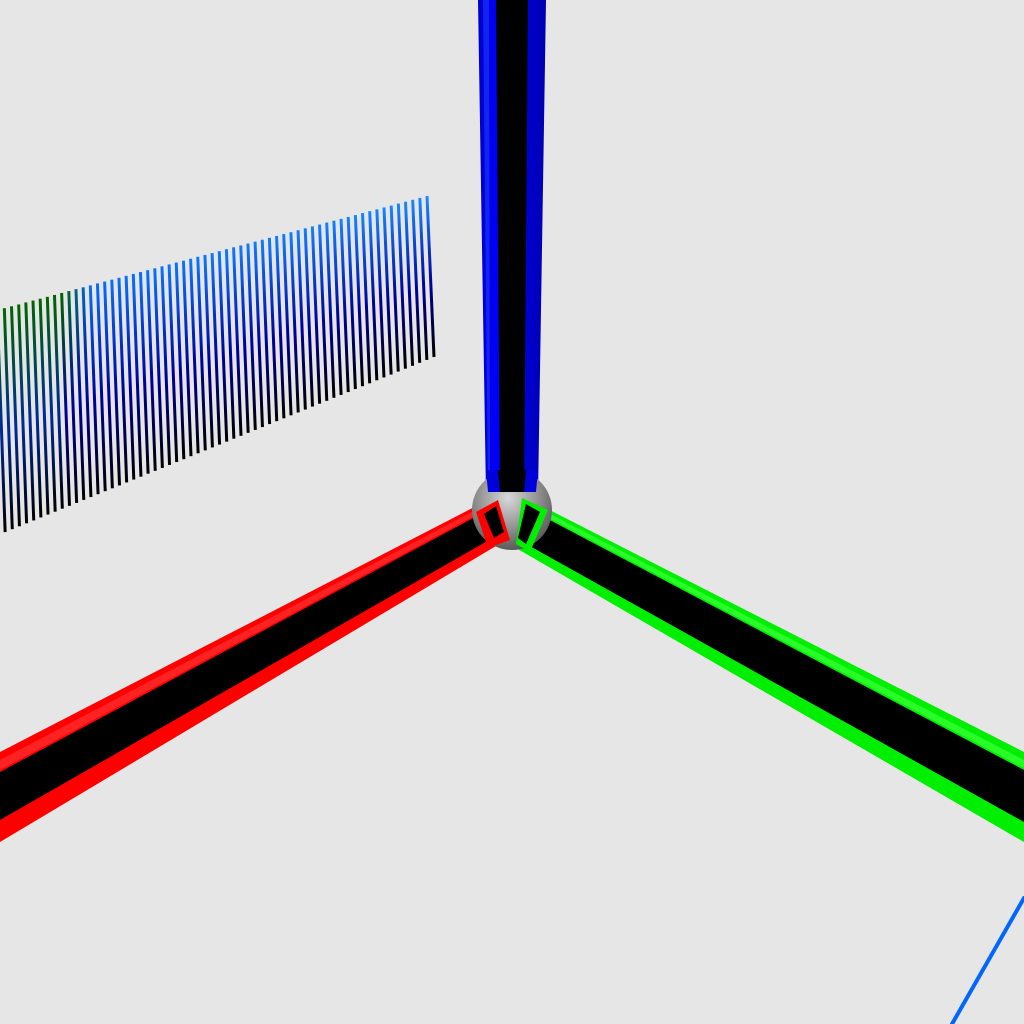  What do you see at coordinates (512, 511) in the screenshot?
I see `origin-sphere` at bounding box center [512, 511].